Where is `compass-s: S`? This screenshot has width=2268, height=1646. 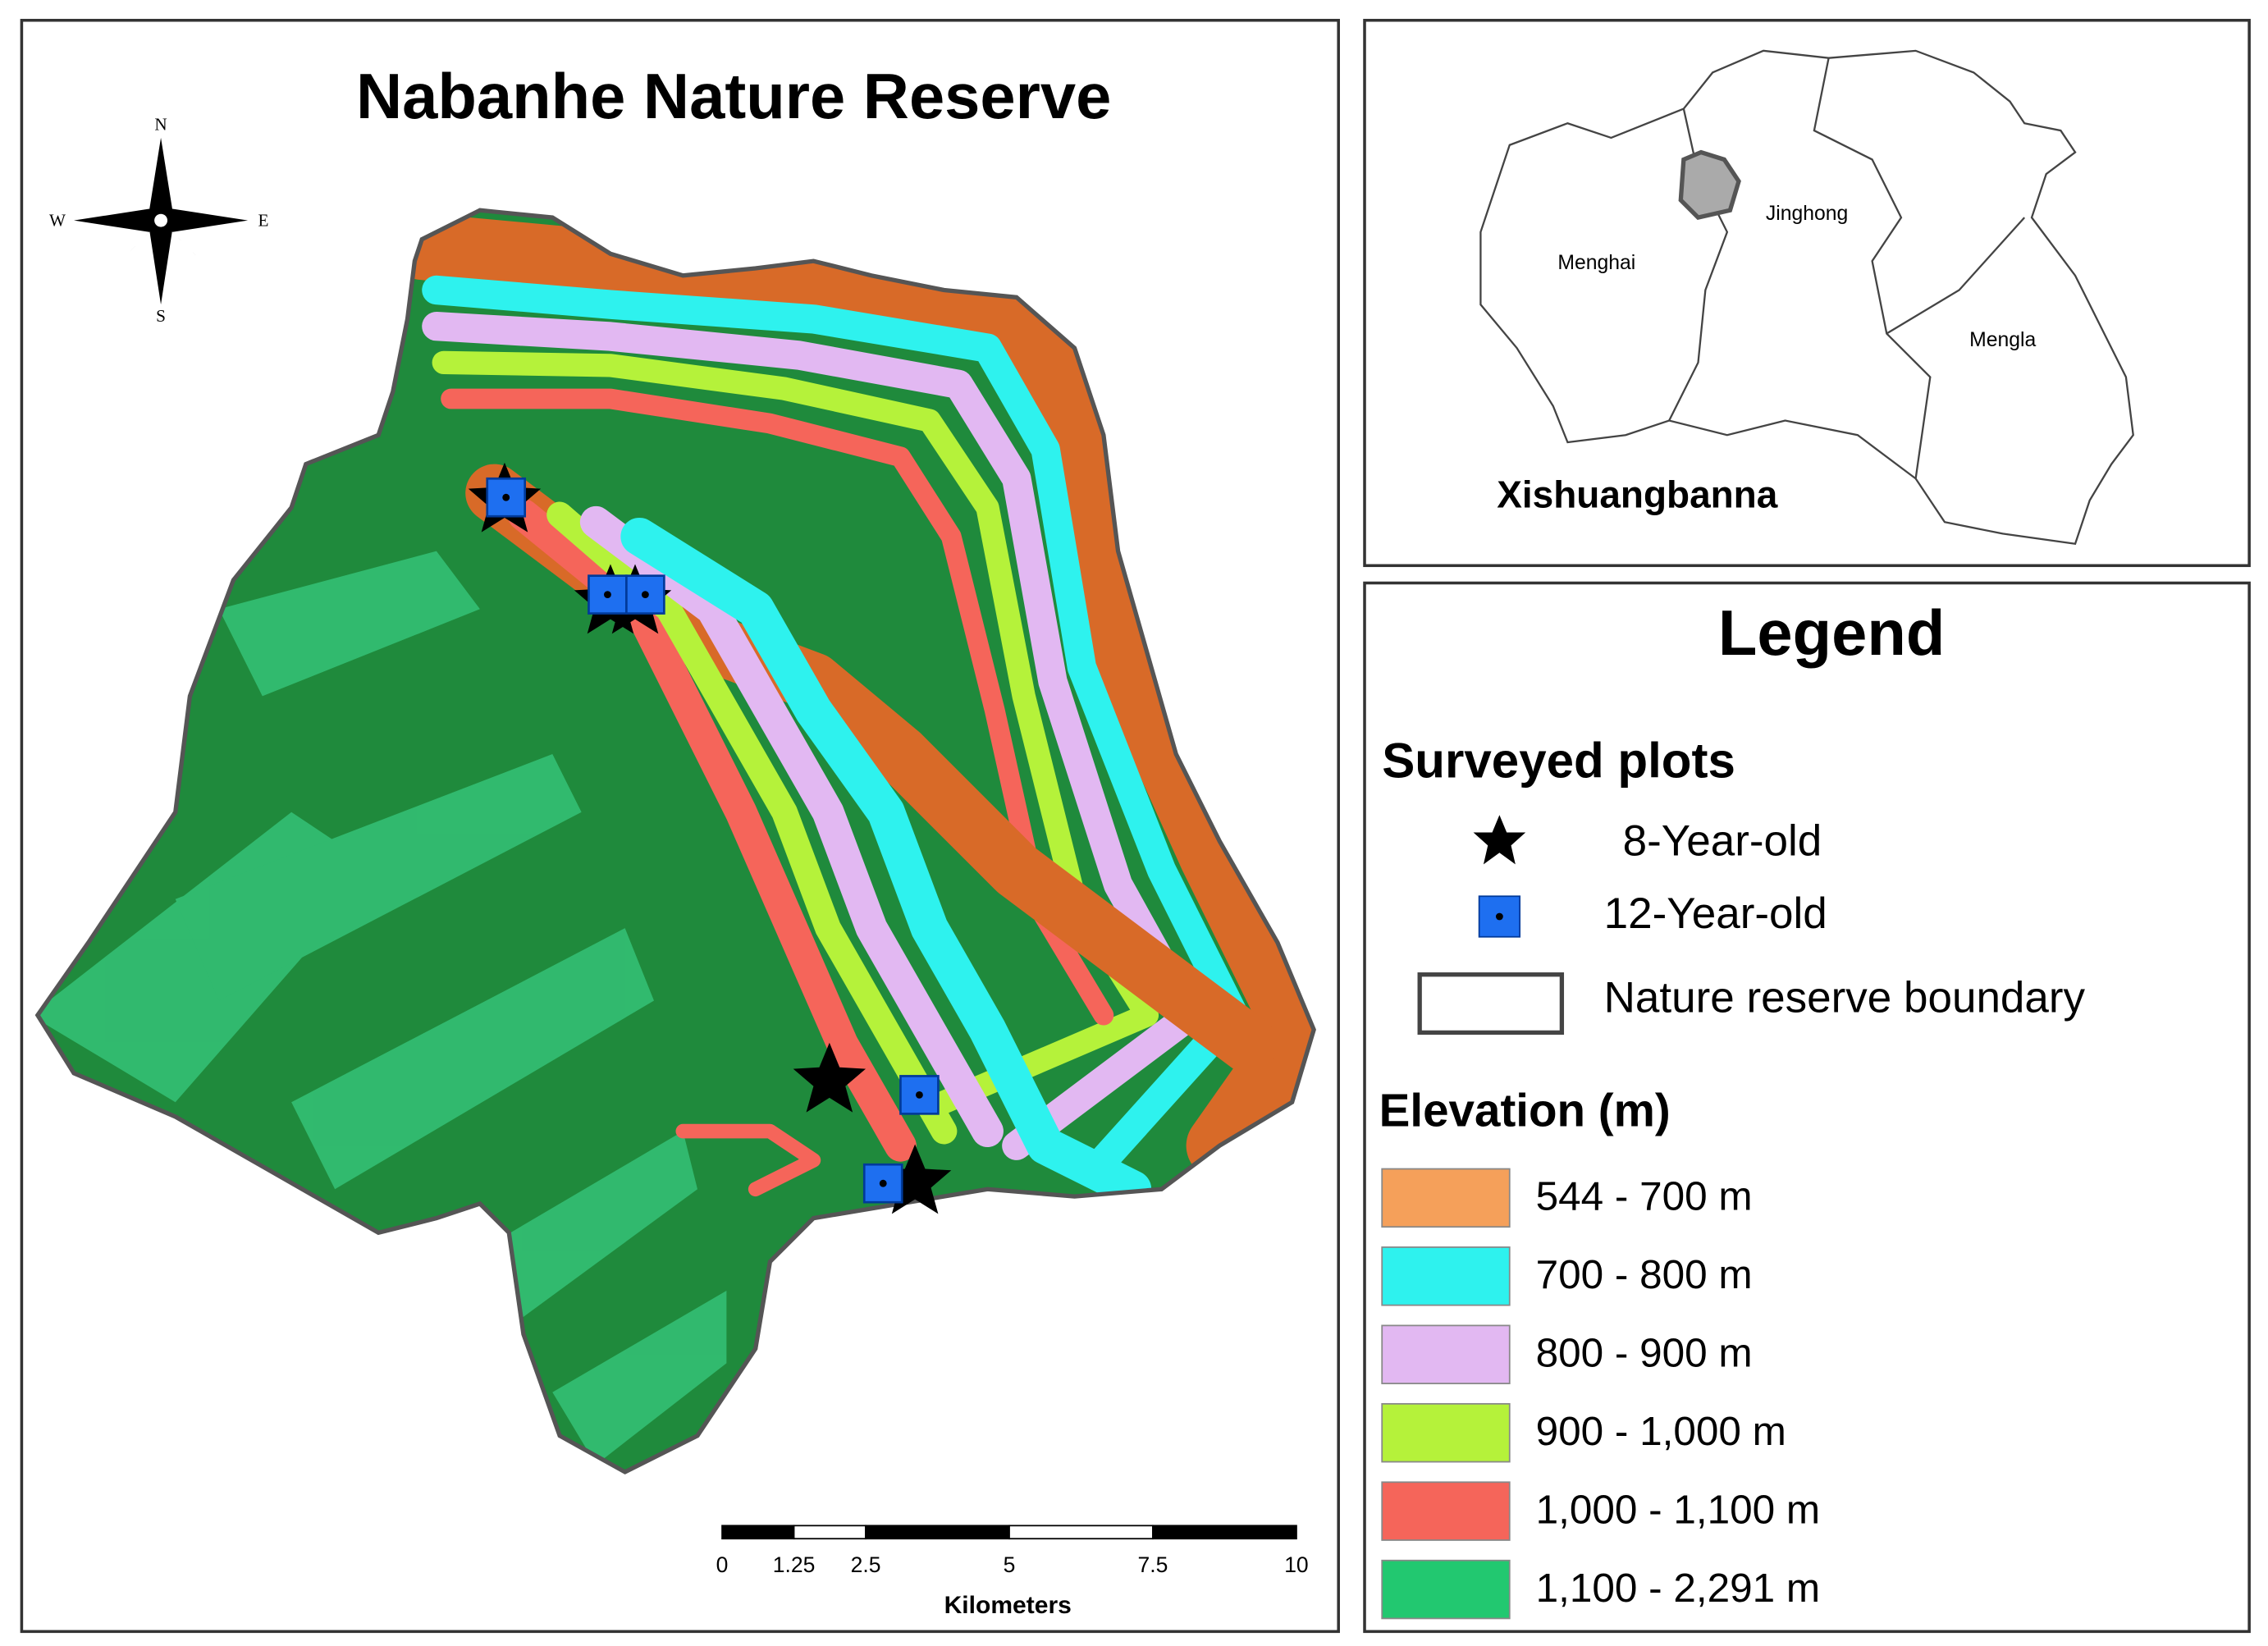 compass-s: S is located at coordinates (161, 316).